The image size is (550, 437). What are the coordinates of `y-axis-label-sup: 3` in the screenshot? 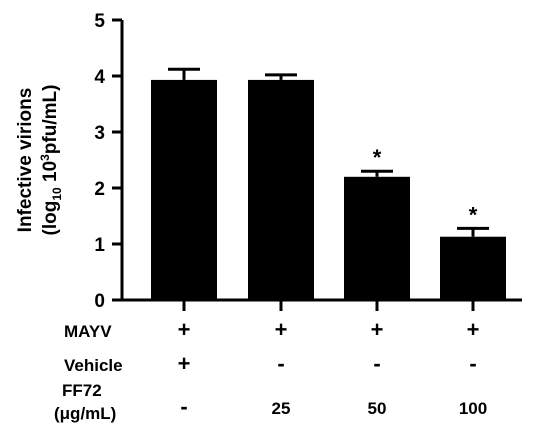 It's located at (45, 157).